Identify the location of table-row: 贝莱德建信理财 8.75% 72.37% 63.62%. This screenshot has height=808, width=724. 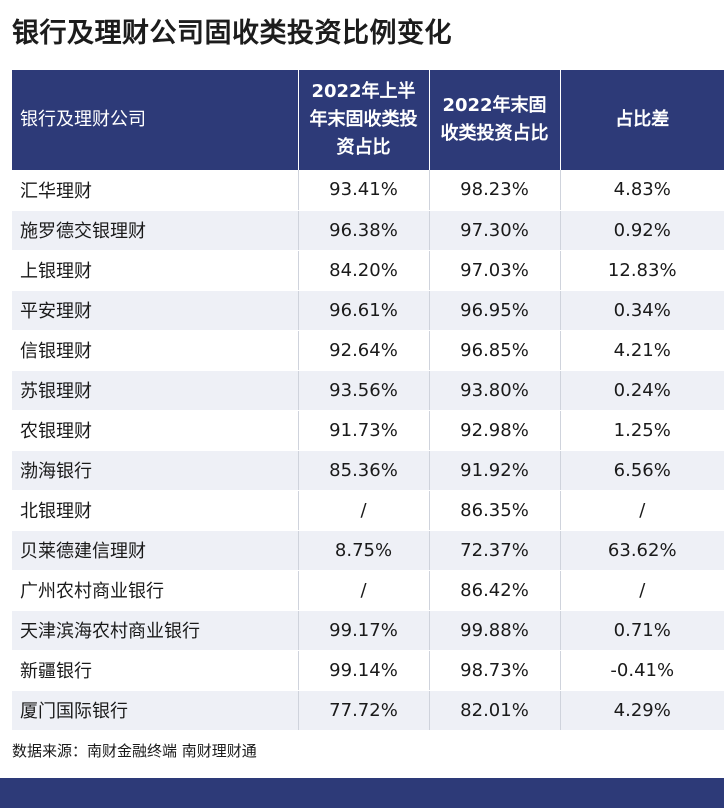
(368, 550).